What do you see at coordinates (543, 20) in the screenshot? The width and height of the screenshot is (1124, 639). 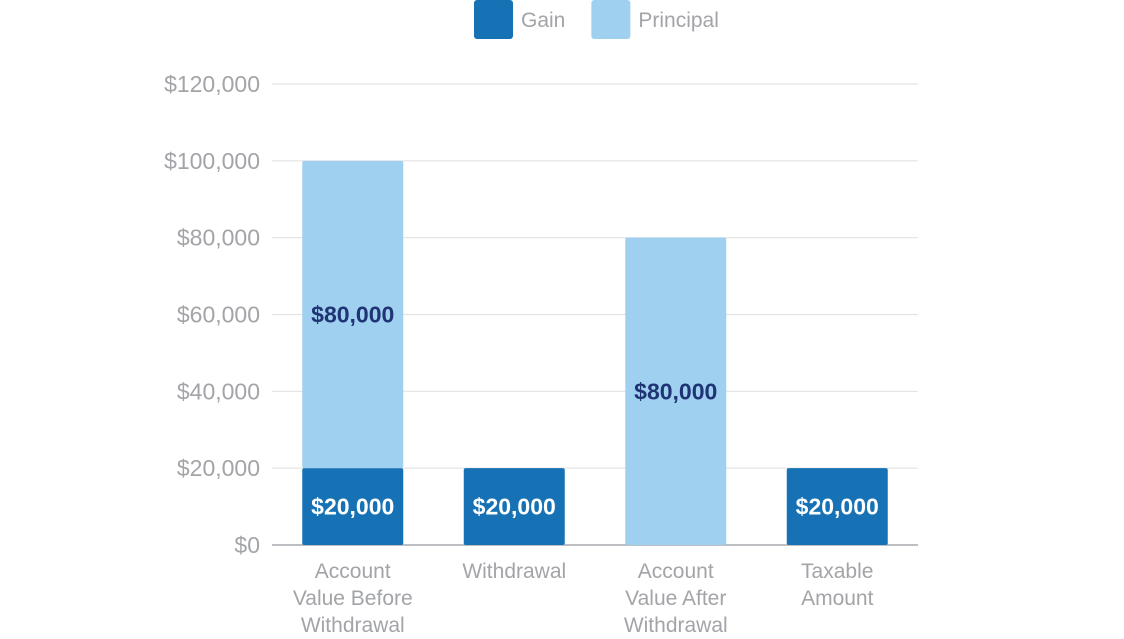 I see `legend-label-gain: Gain` at bounding box center [543, 20].